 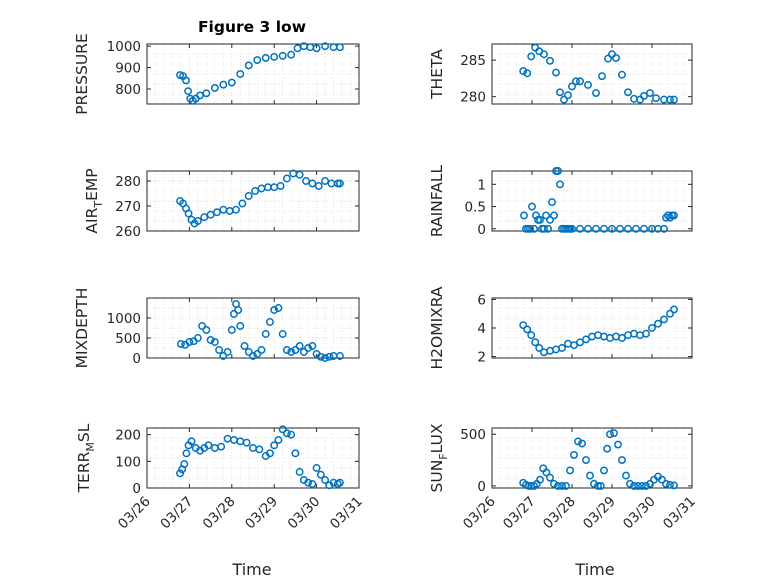 What do you see at coordinates (128, 182) in the screenshot?
I see `air_temp-ytick-label: 280` at bounding box center [128, 182].